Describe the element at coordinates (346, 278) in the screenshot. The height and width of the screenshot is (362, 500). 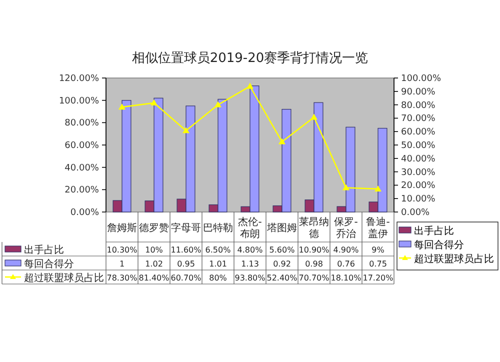
I see `data-label: 18.10%` at that location.